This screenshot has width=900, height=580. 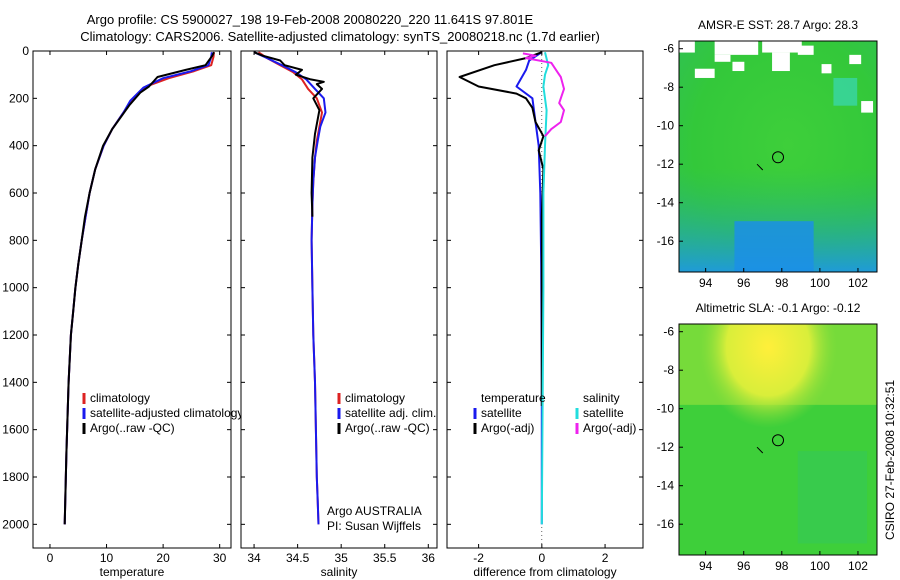 What do you see at coordinates (390, 413) in the screenshot?
I see `legend-label: satellite adj. clim.` at bounding box center [390, 413].